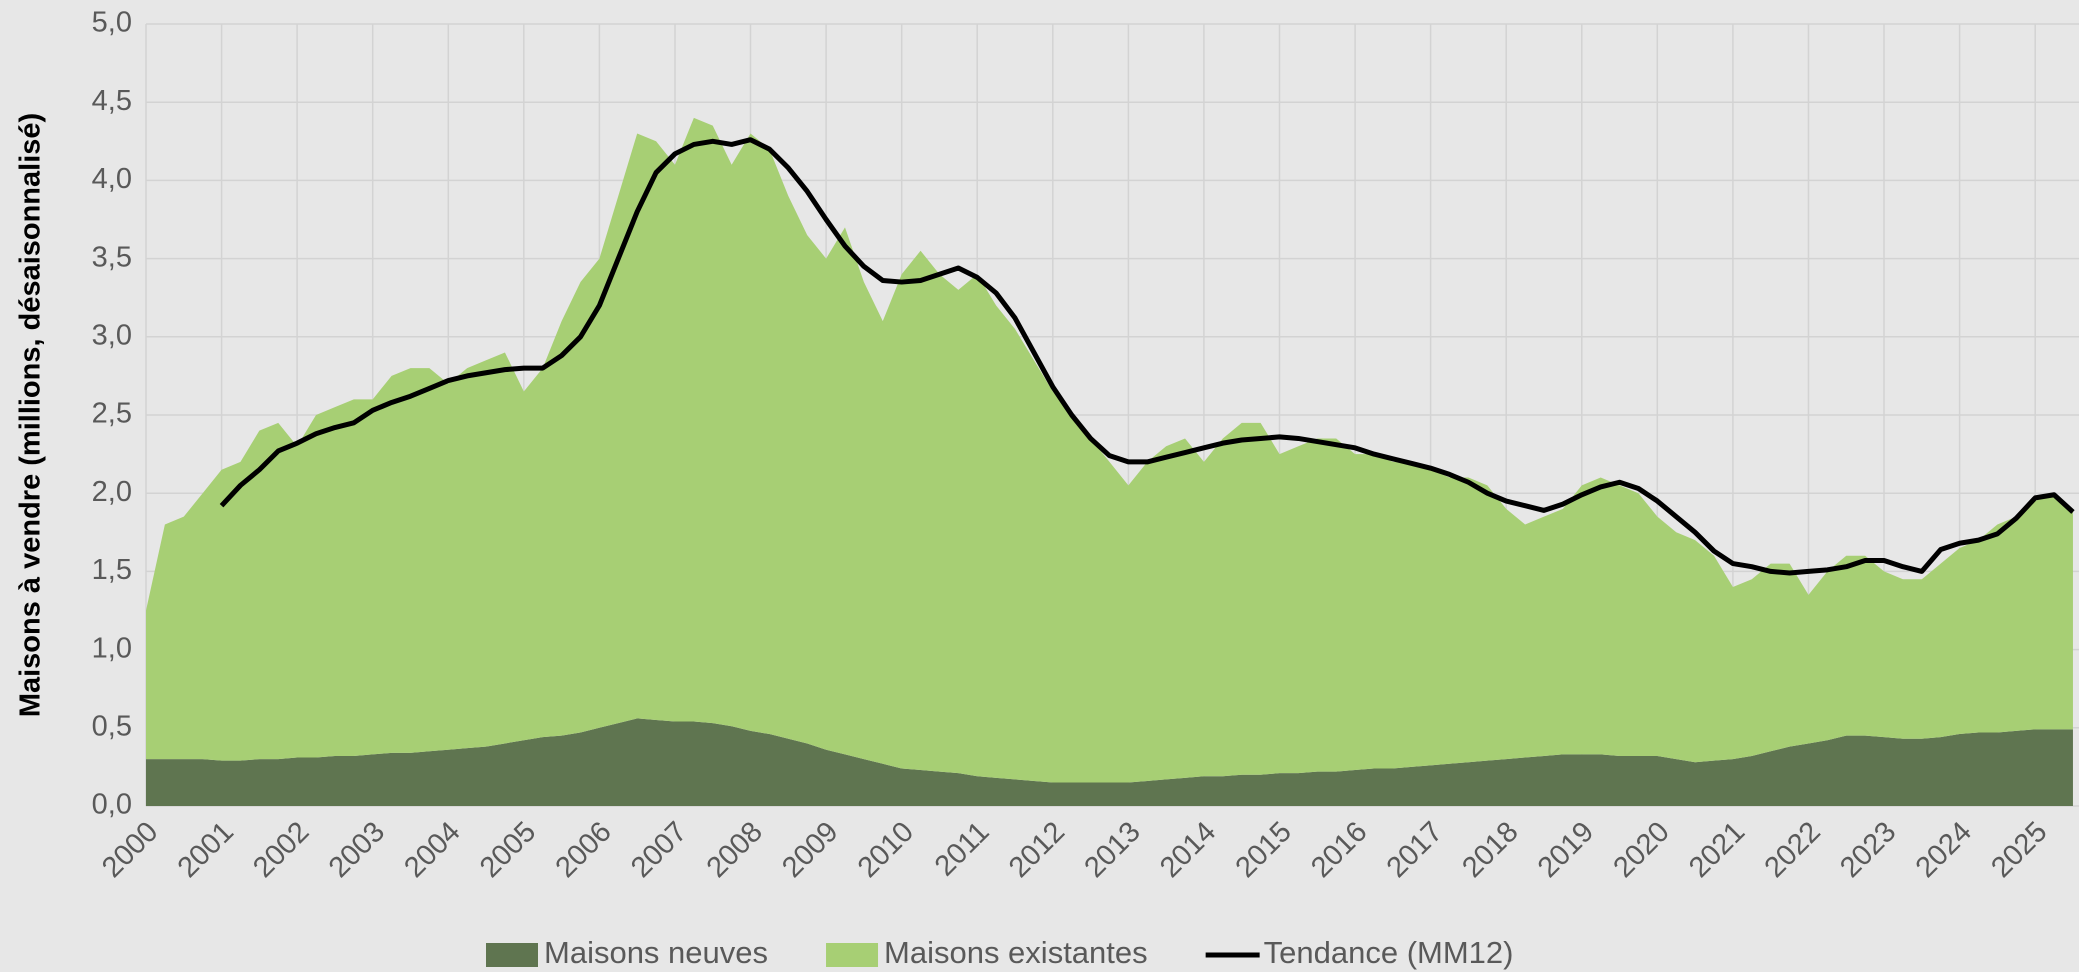 This screenshot has height=972, width=2079. I want to click on legend-label: Maisons existantes, so click(1016, 952).